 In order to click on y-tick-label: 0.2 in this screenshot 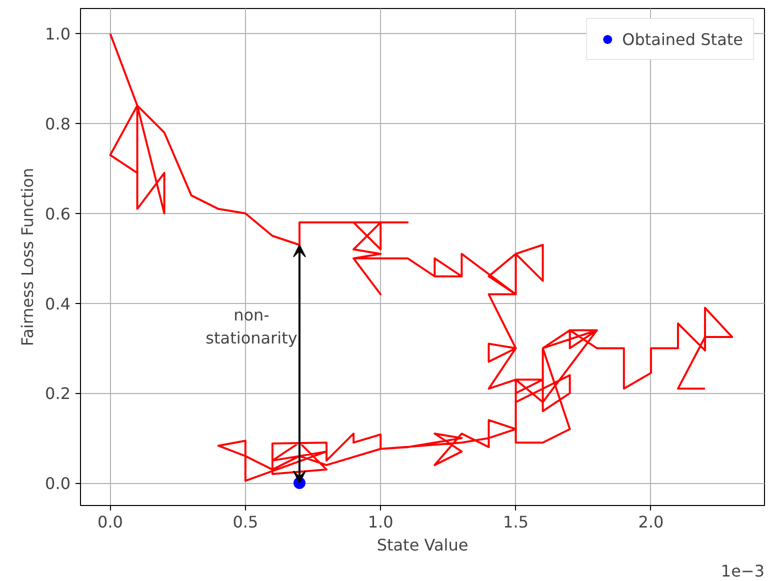, I will do `click(58, 394)`.